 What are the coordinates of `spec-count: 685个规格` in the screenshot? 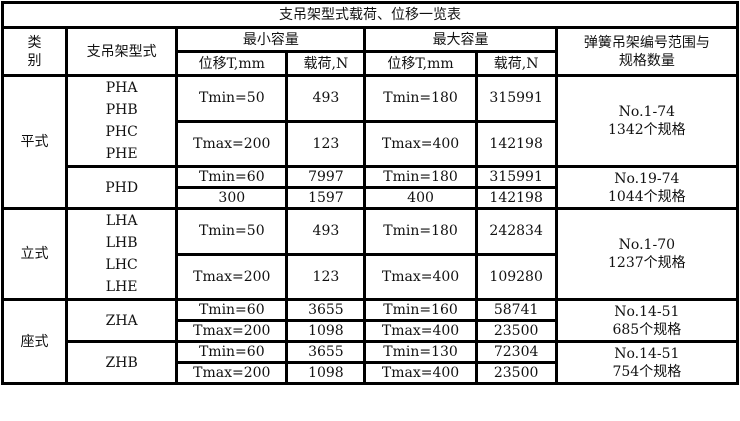 It's located at (647, 329).